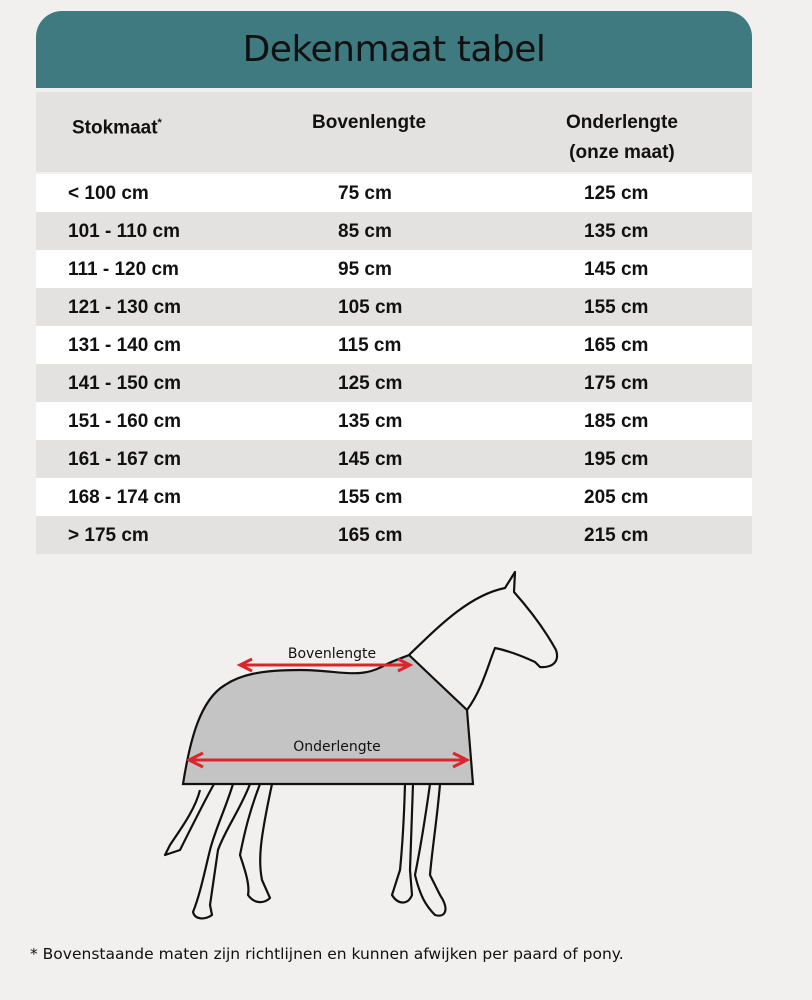 The width and height of the screenshot is (812, 1000). Describe the element at coordinates (125, 497) in the screenshot. I see `stokmaat-cell: 168 - 174 cm` at that location.